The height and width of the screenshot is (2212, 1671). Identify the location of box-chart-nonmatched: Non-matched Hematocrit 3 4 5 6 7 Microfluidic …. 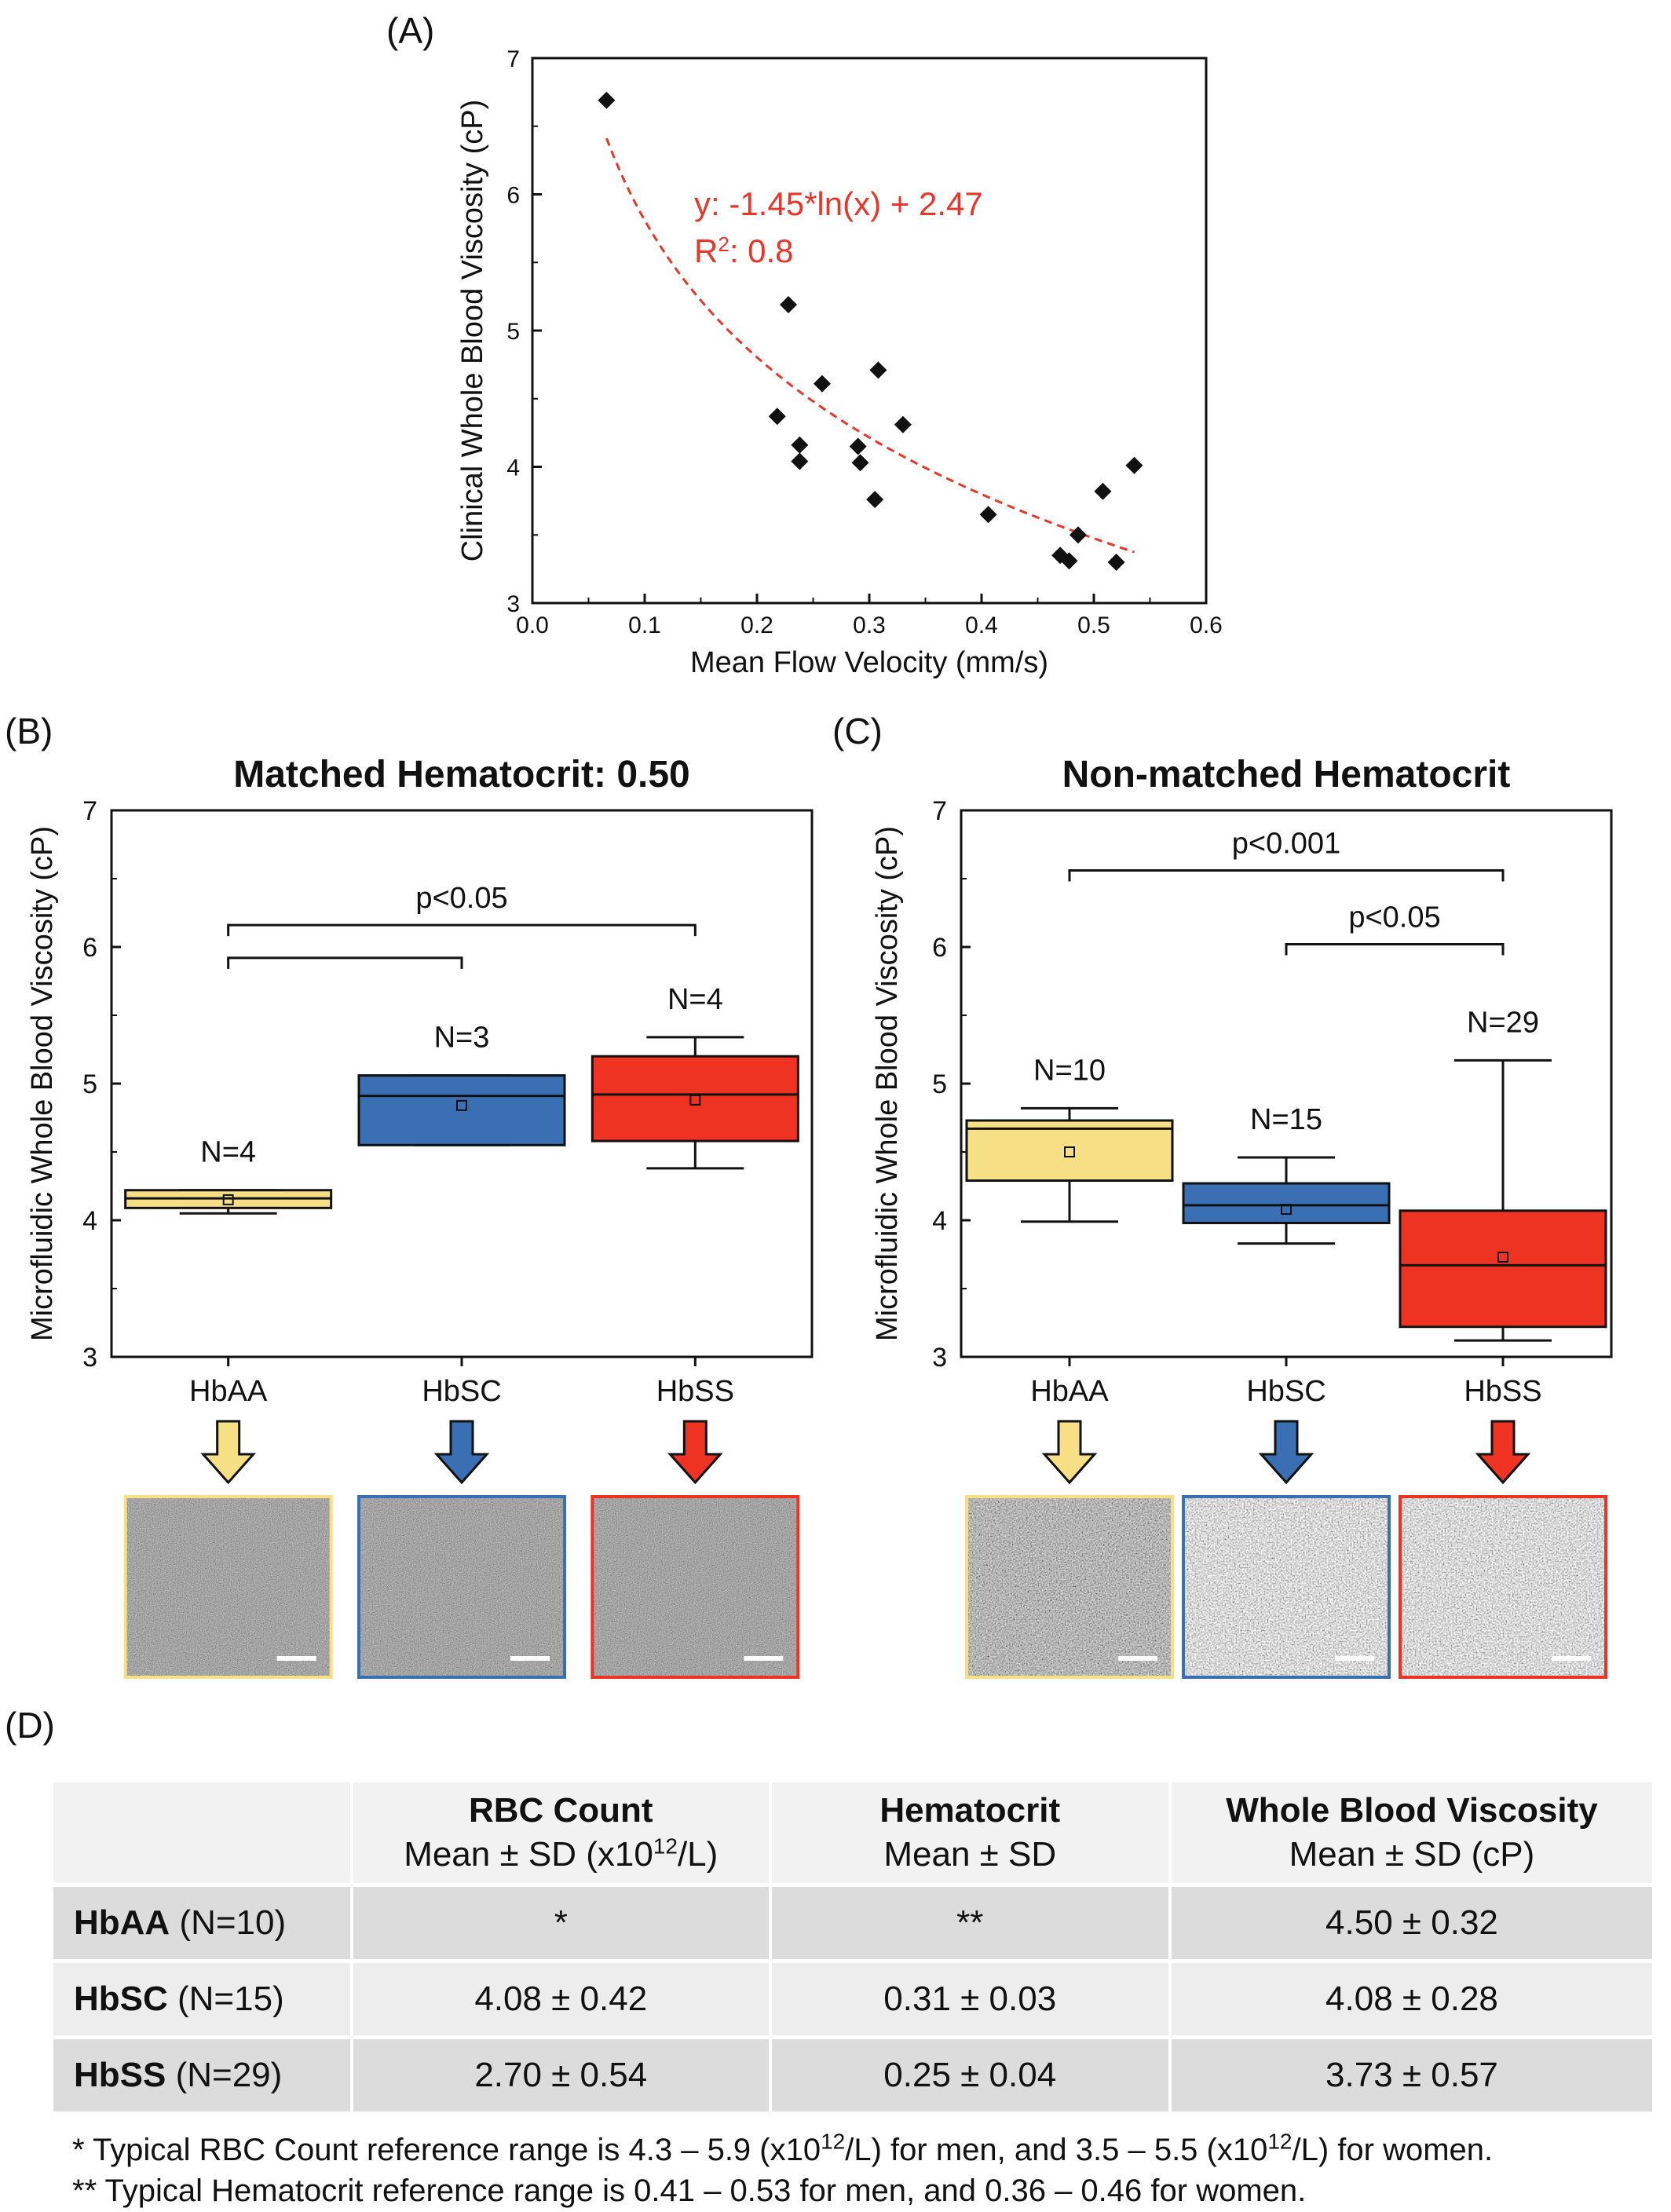
(1242, 1081).